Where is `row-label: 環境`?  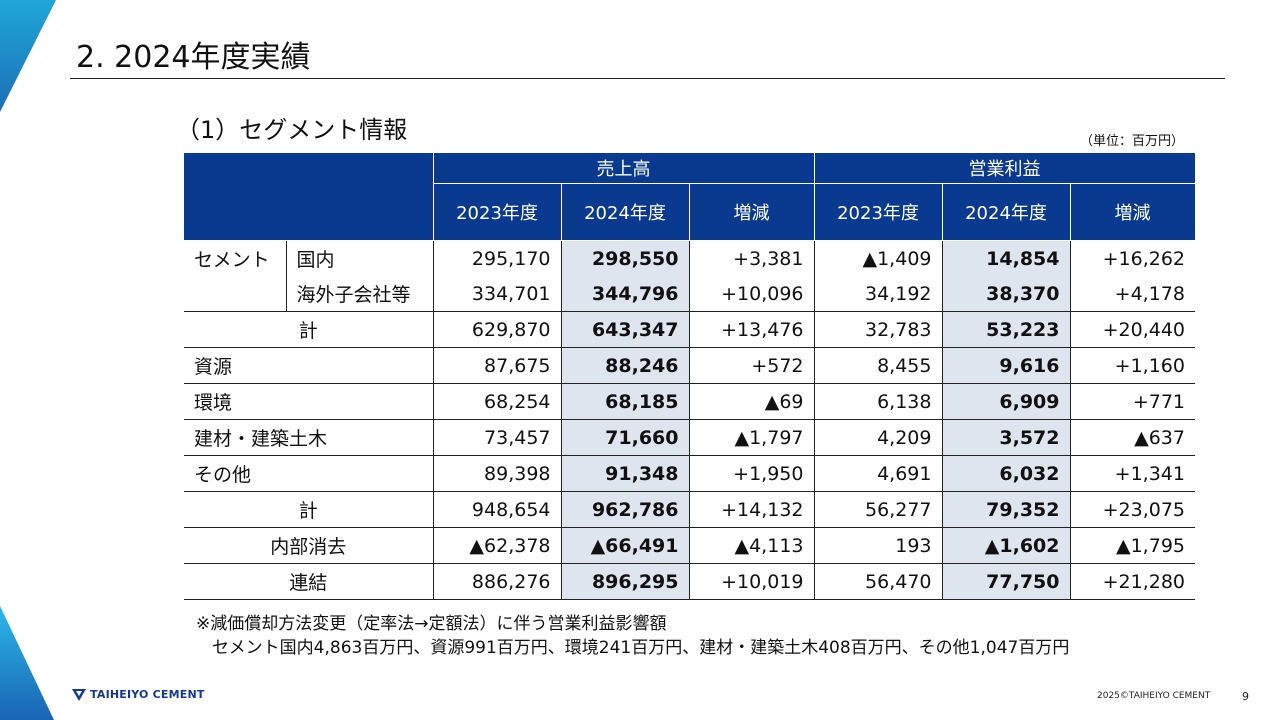 row-label: 環境 is located at coordinates (308, 401).